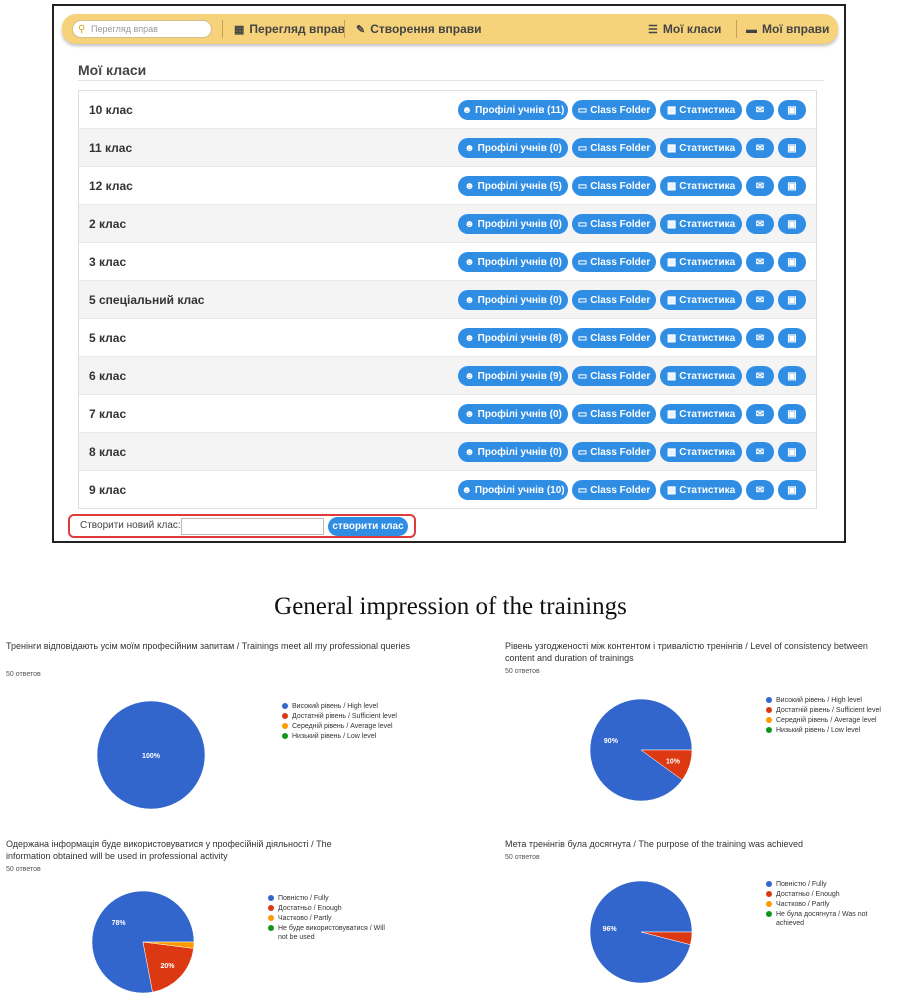 This screenshot has height=1006, width=901. What do you see at coordinates (513, 376) in the screenshot?
I see `student-profiles-button: ☻ Профілі учнів (9)` at bounding box center [513, 376].